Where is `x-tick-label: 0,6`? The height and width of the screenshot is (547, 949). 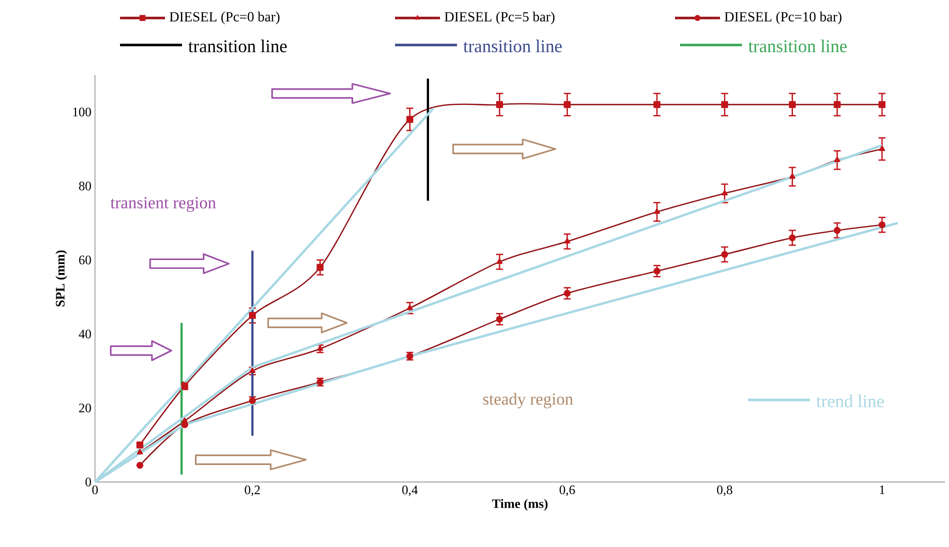
x-tick-label: 0,6 is located at coordinates (567, 491).